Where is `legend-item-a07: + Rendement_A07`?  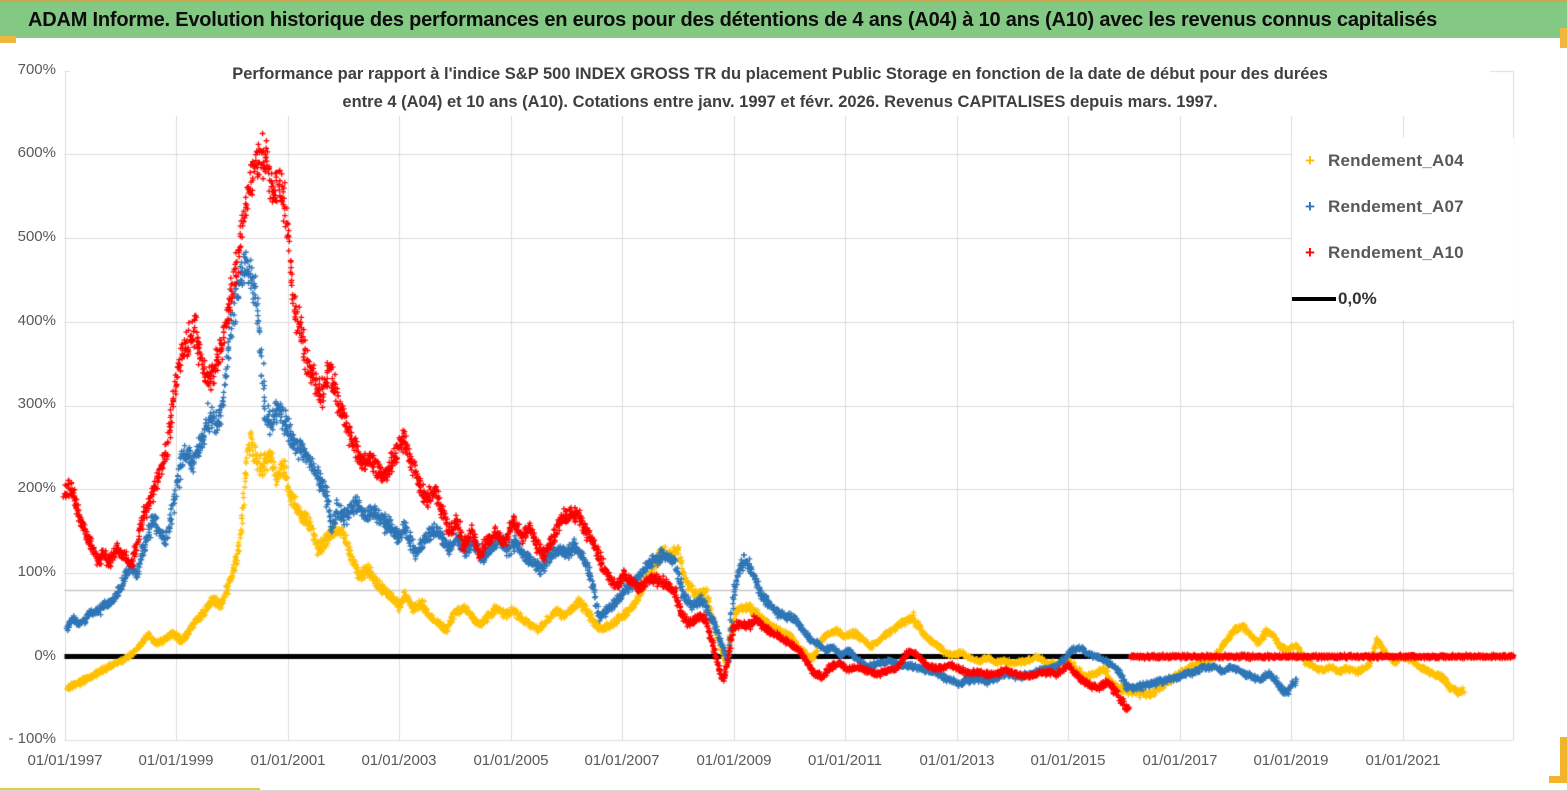
legend-item-a07: + Rendement_A07 is located at coordinates (1378, 207).